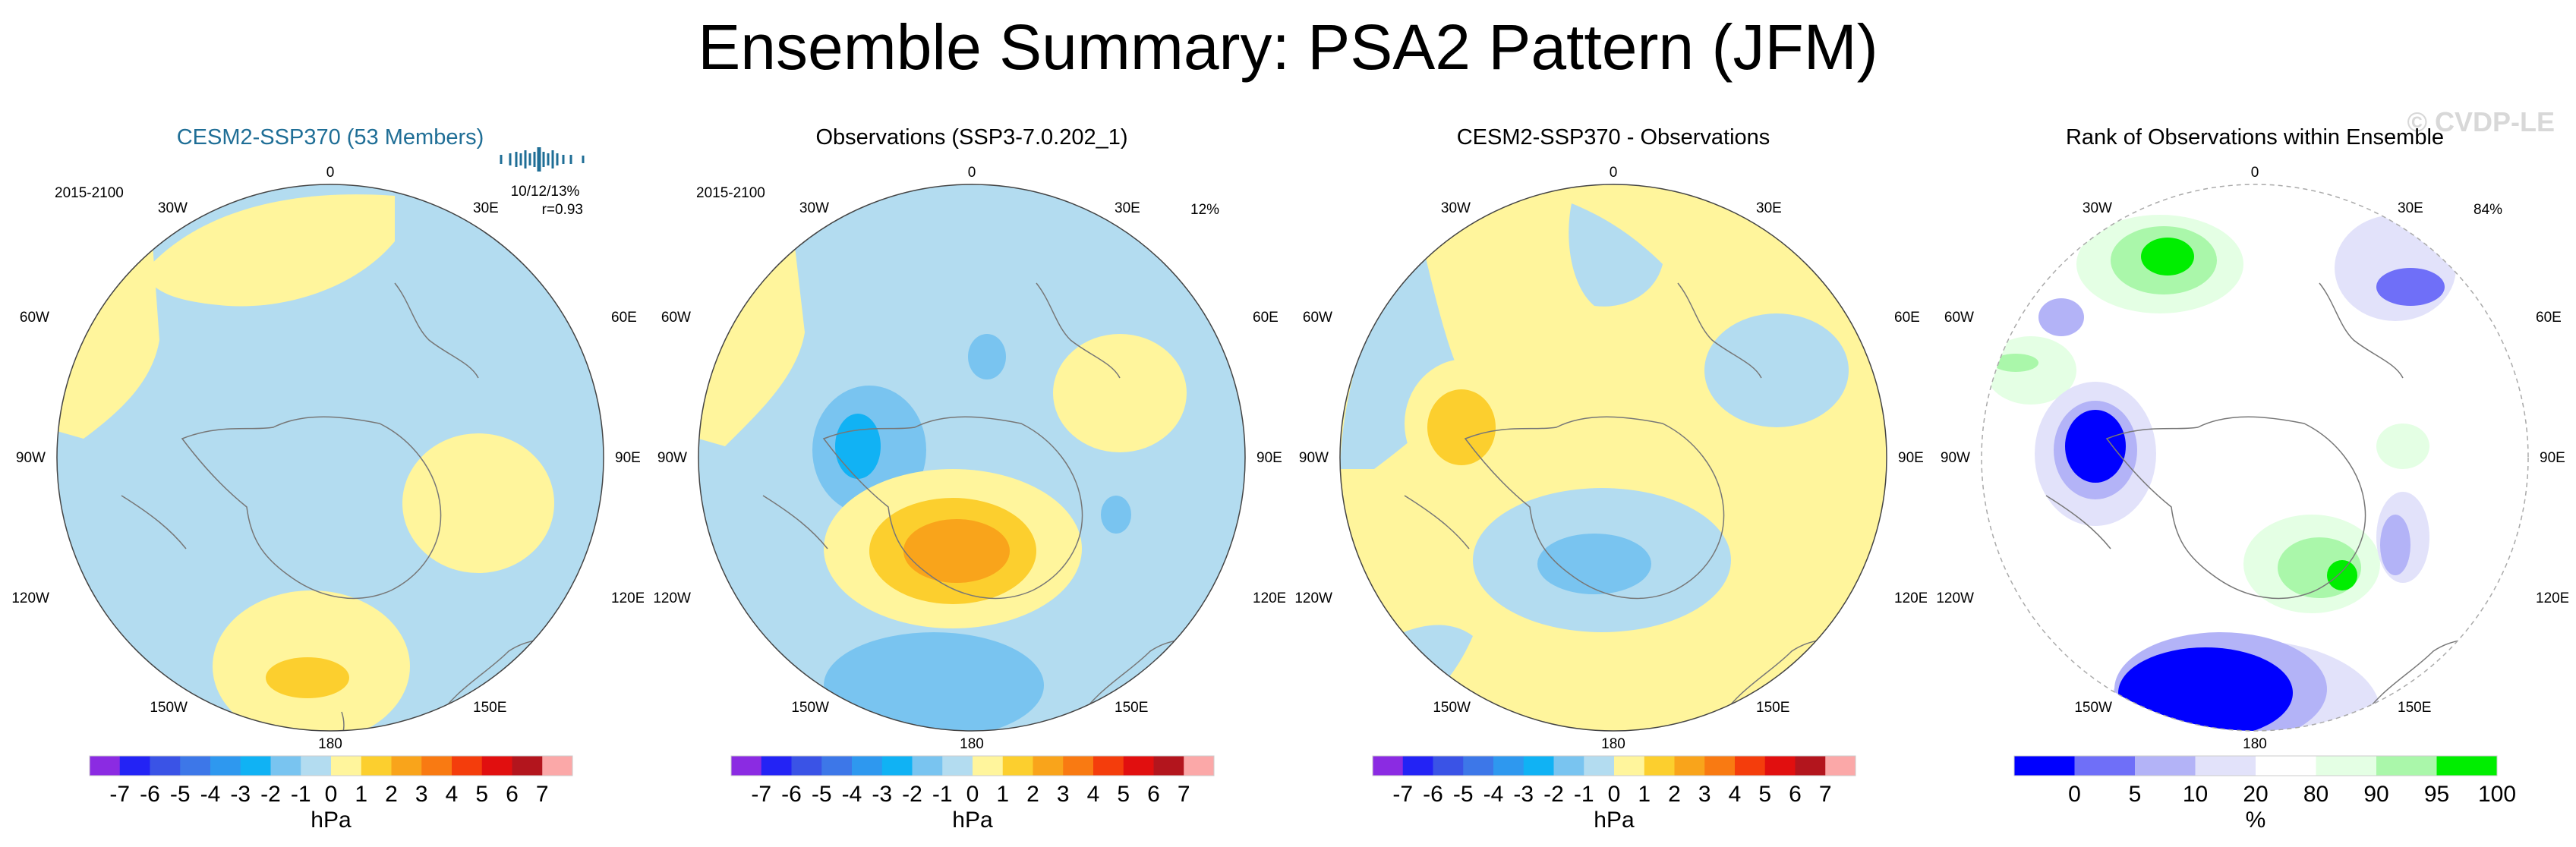 Image resolution: width=2576 pixels, height=847 pixels. Describe the element at coordinates (2410, 208) in the screenshot. I see `svg-text: 30E` at that location.